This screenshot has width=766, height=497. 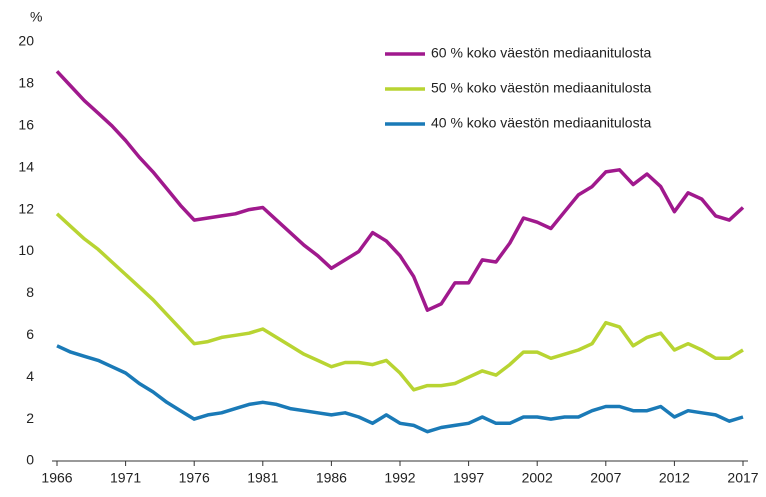 I want to click on x-tick-label: 1966, so click(x=56, y=478).